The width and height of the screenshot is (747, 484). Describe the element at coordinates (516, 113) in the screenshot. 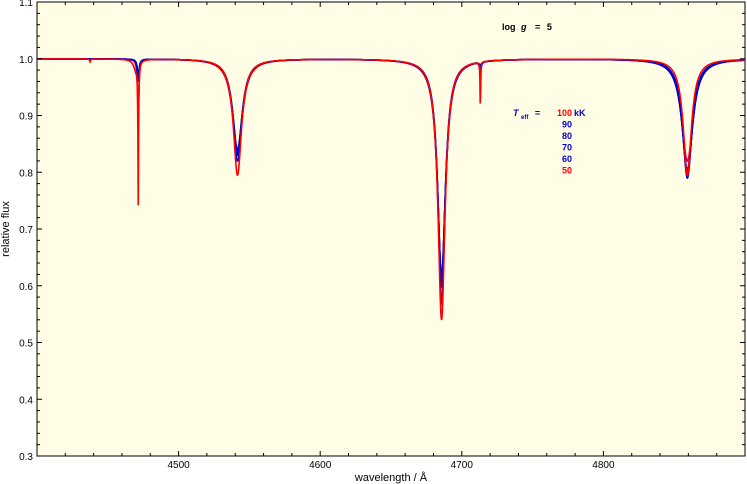

I see `teff-symbol: T` at that location.